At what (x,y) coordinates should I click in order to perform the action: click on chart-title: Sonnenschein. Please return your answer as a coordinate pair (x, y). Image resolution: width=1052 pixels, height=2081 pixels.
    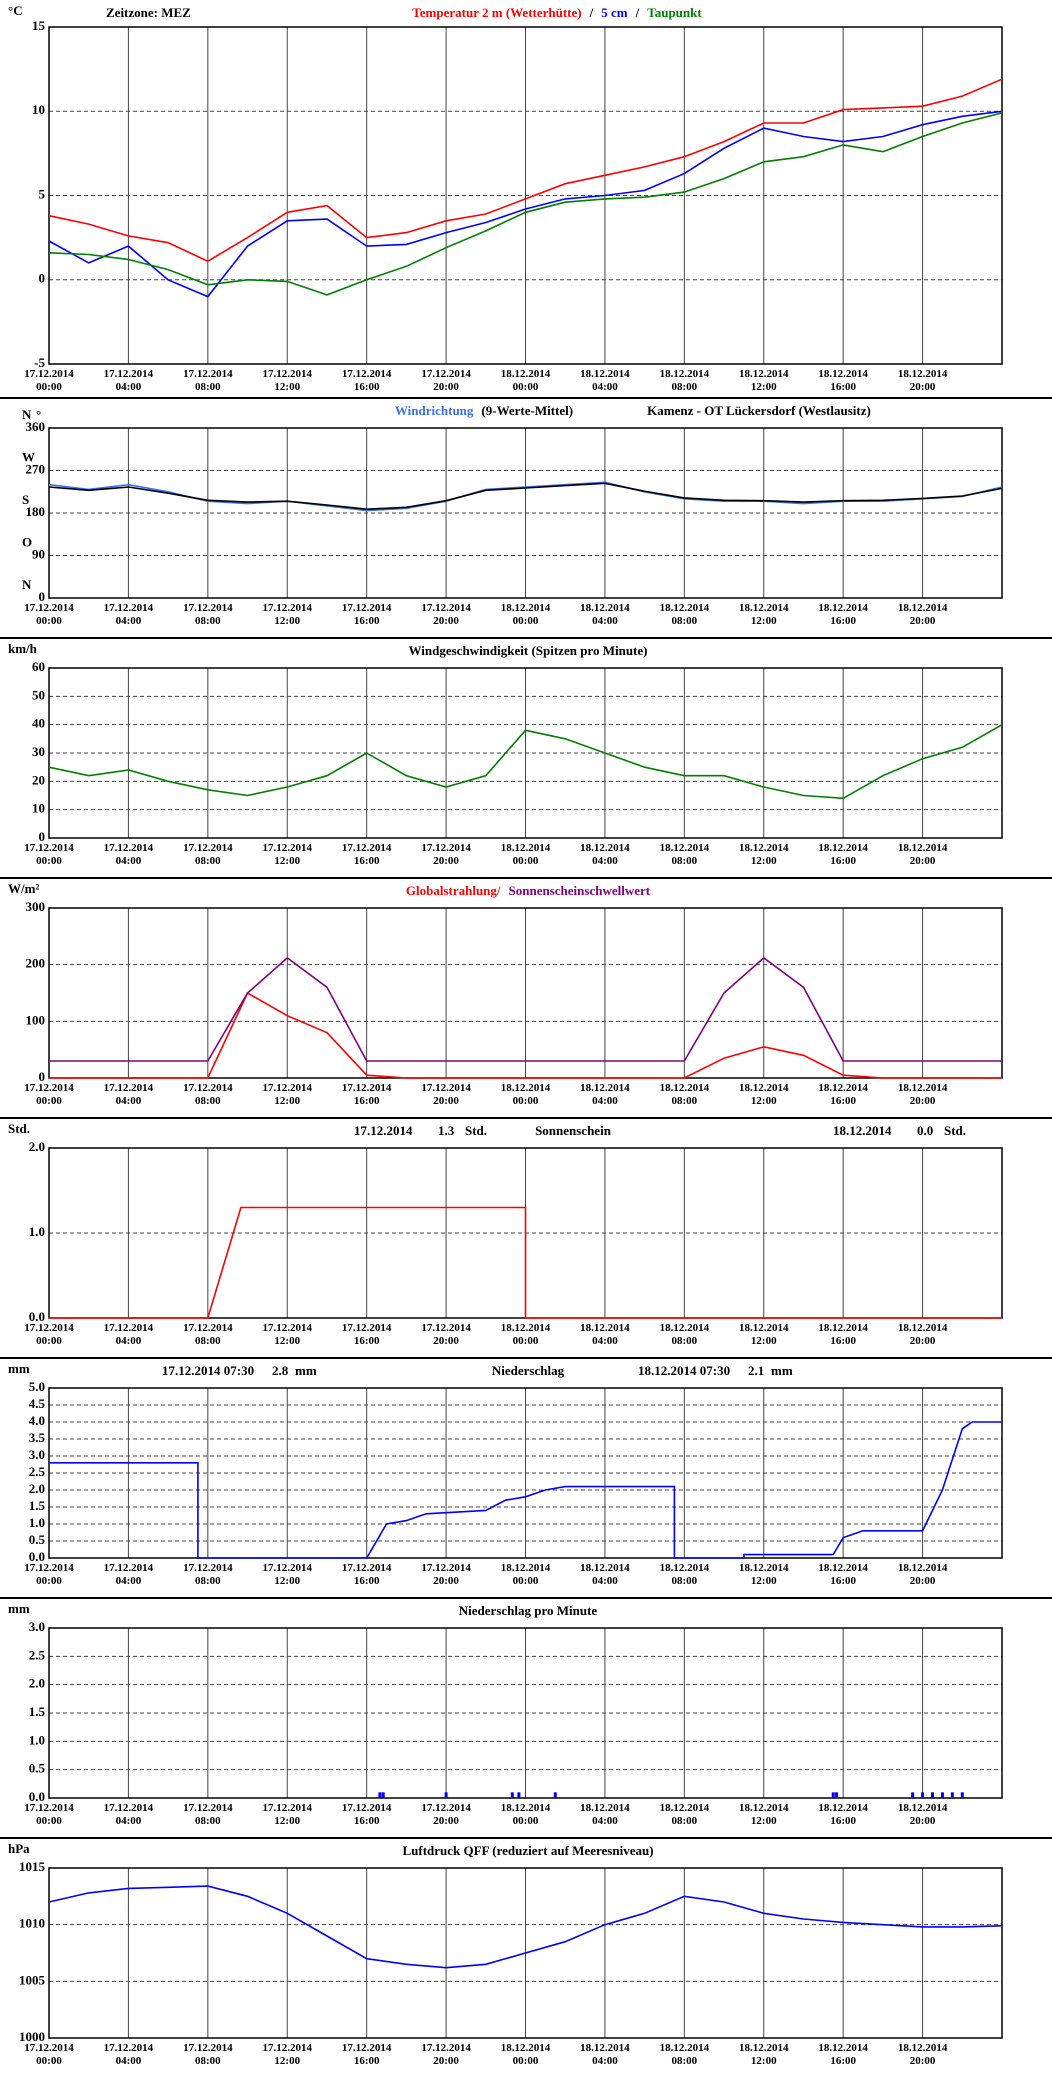
    Looking at the image, I should click on (573, 1130).